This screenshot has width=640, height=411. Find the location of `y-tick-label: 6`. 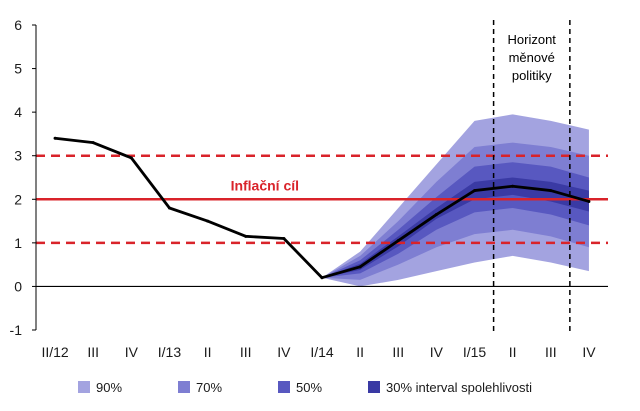

y-tick-label: 6 is located at coordinates (18, 25).